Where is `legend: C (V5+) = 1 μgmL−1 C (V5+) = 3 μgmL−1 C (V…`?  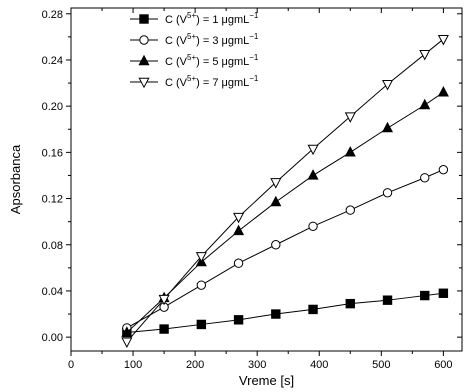
legend: C (V5+) = 1 μgmL−1 C (V5+) = 3 μgmL−1 C (V… is located at coordinates (194, 50).